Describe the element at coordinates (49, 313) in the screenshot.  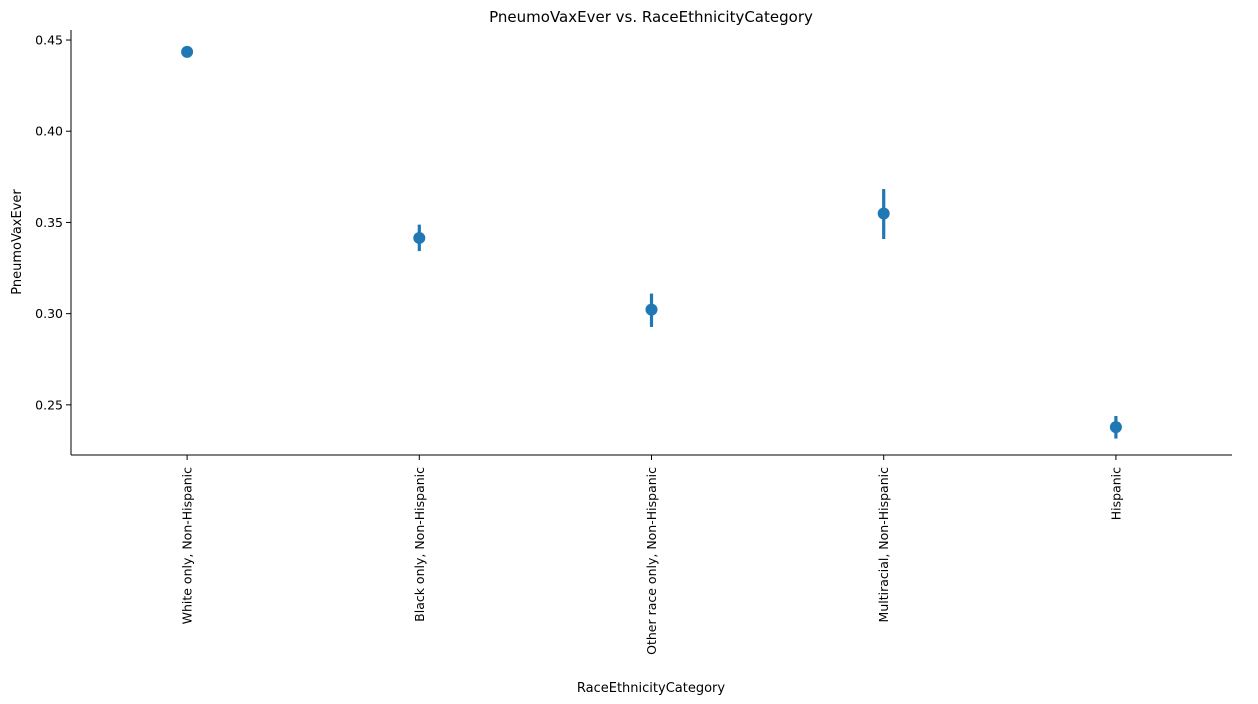
I see `y-tick-label: 0.30` at that location.